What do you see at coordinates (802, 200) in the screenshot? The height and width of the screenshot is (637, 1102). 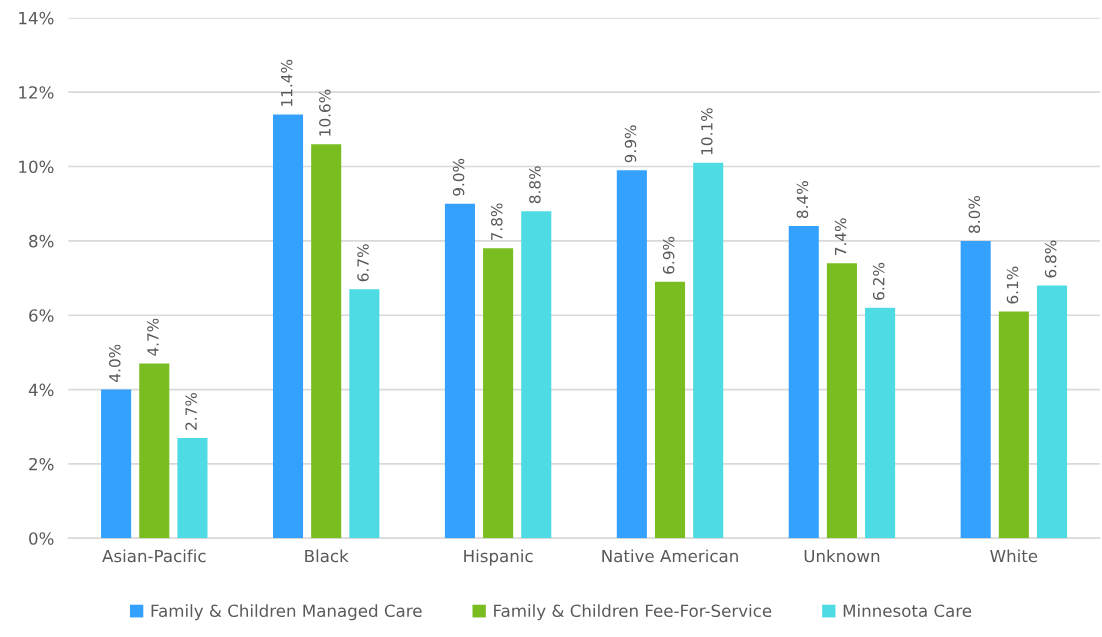 I see `data-label: 8.4%` at bounding box center [802, 200].